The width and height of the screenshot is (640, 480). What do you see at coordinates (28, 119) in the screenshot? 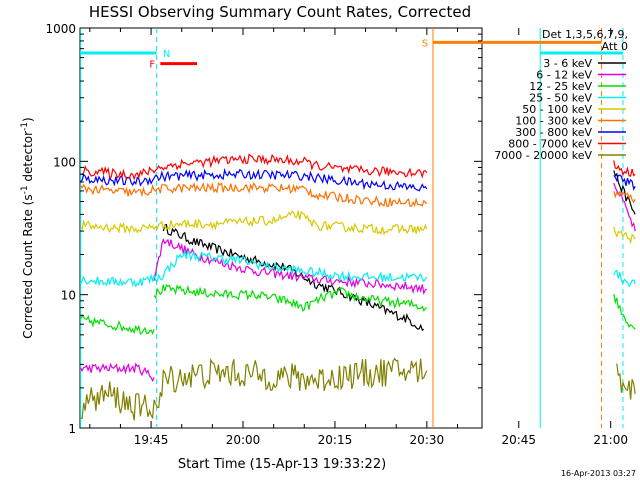
I see `y-label-end: )` at bounding box center [28, 119].